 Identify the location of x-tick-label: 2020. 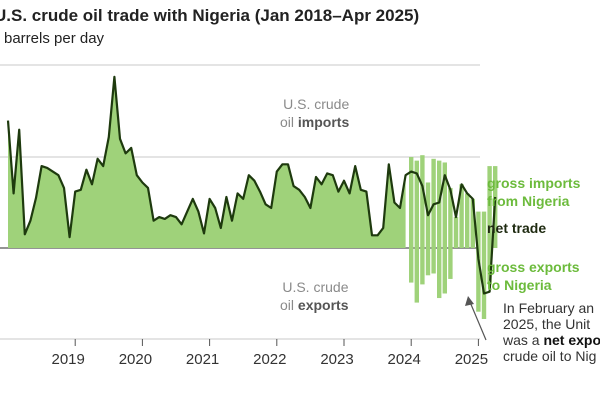
(135, 359).